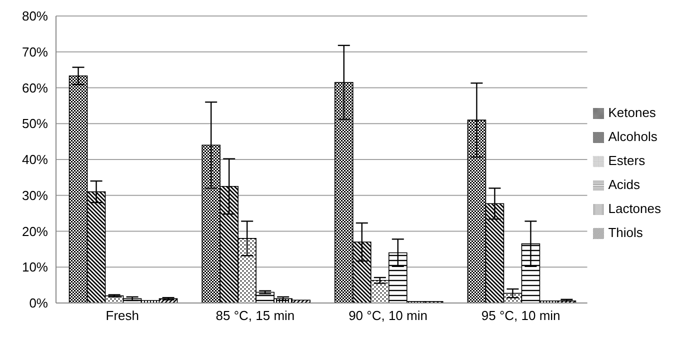 The height and width of the screenshot is (345, 685). What do you see at coordinates (633, 136) in the screenshot?
I see `legend-label: Alcohols` at bounding box center [633, 136].